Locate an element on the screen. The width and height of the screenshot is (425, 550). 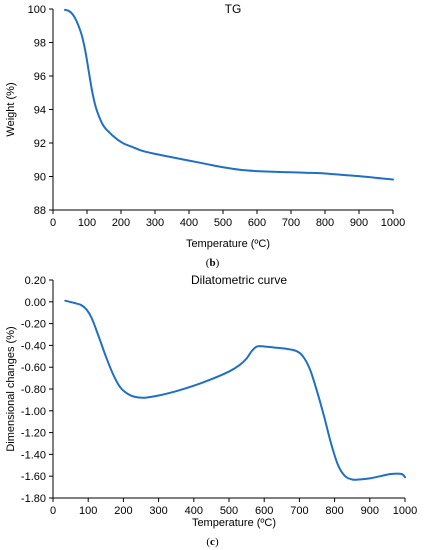
y-tick-label: -0.40 is located at coordinates (33, 346).